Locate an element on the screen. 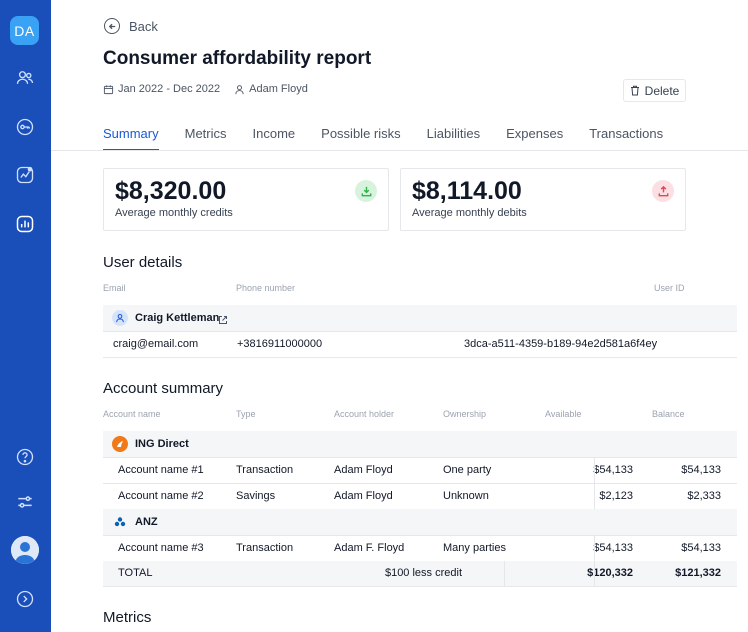 The width and height of the screenshot is (748, 632). total-balance: $121,332 is located at coordinates (698, 573).